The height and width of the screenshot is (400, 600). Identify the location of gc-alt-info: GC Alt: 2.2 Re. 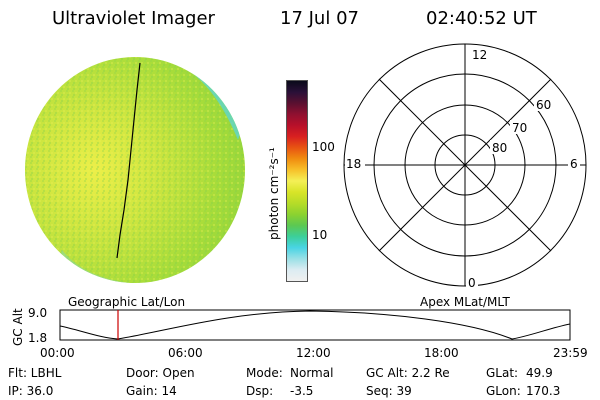
(408, 373).